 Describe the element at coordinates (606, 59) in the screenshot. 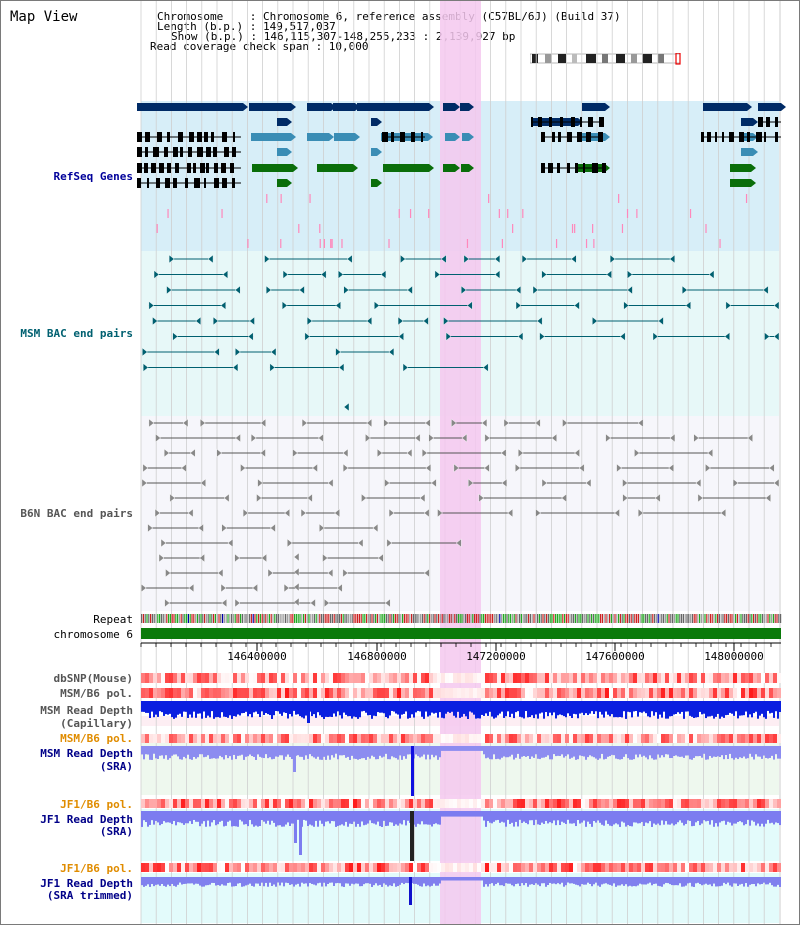

I see `chromosome-ideogram` at that location.